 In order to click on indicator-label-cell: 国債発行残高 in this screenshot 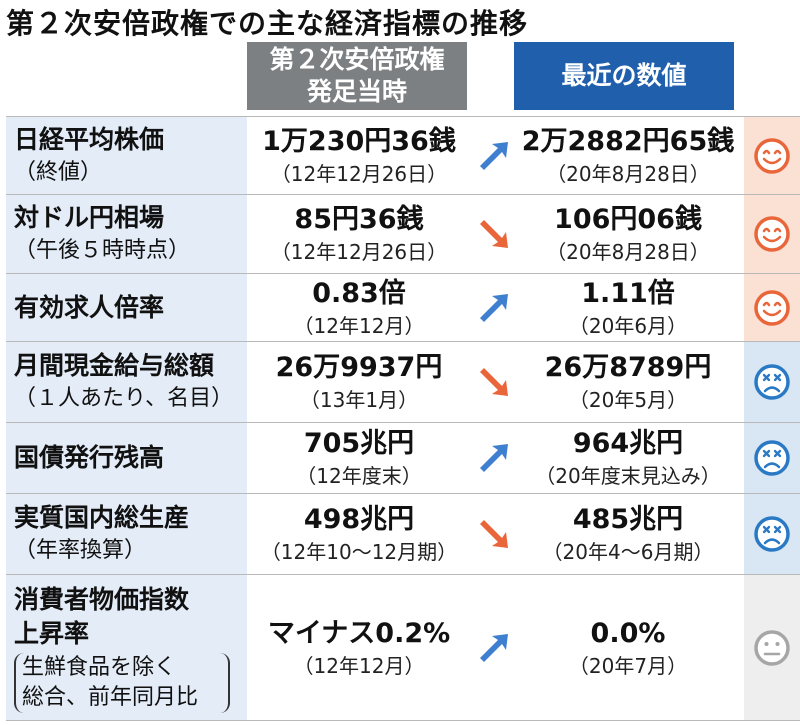, I will do `click(126, 458)`.